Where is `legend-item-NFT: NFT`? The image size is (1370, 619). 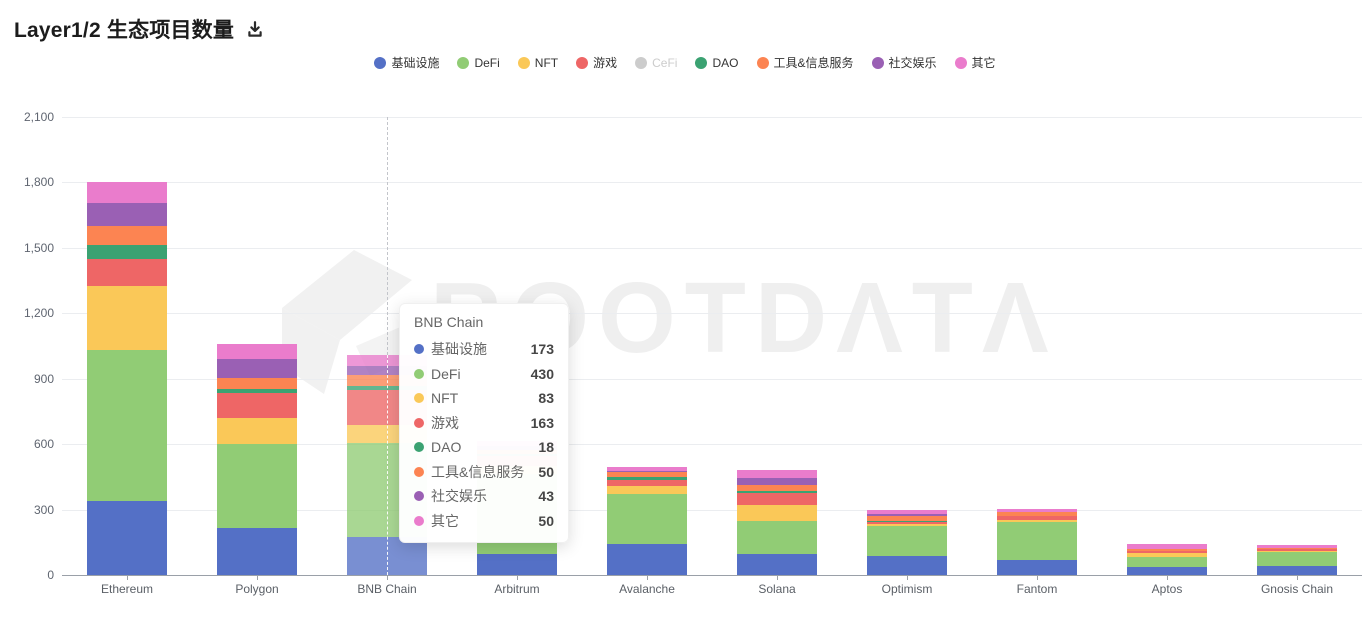
legend-item-NFT: NFT is located at coordinates (537, 63).